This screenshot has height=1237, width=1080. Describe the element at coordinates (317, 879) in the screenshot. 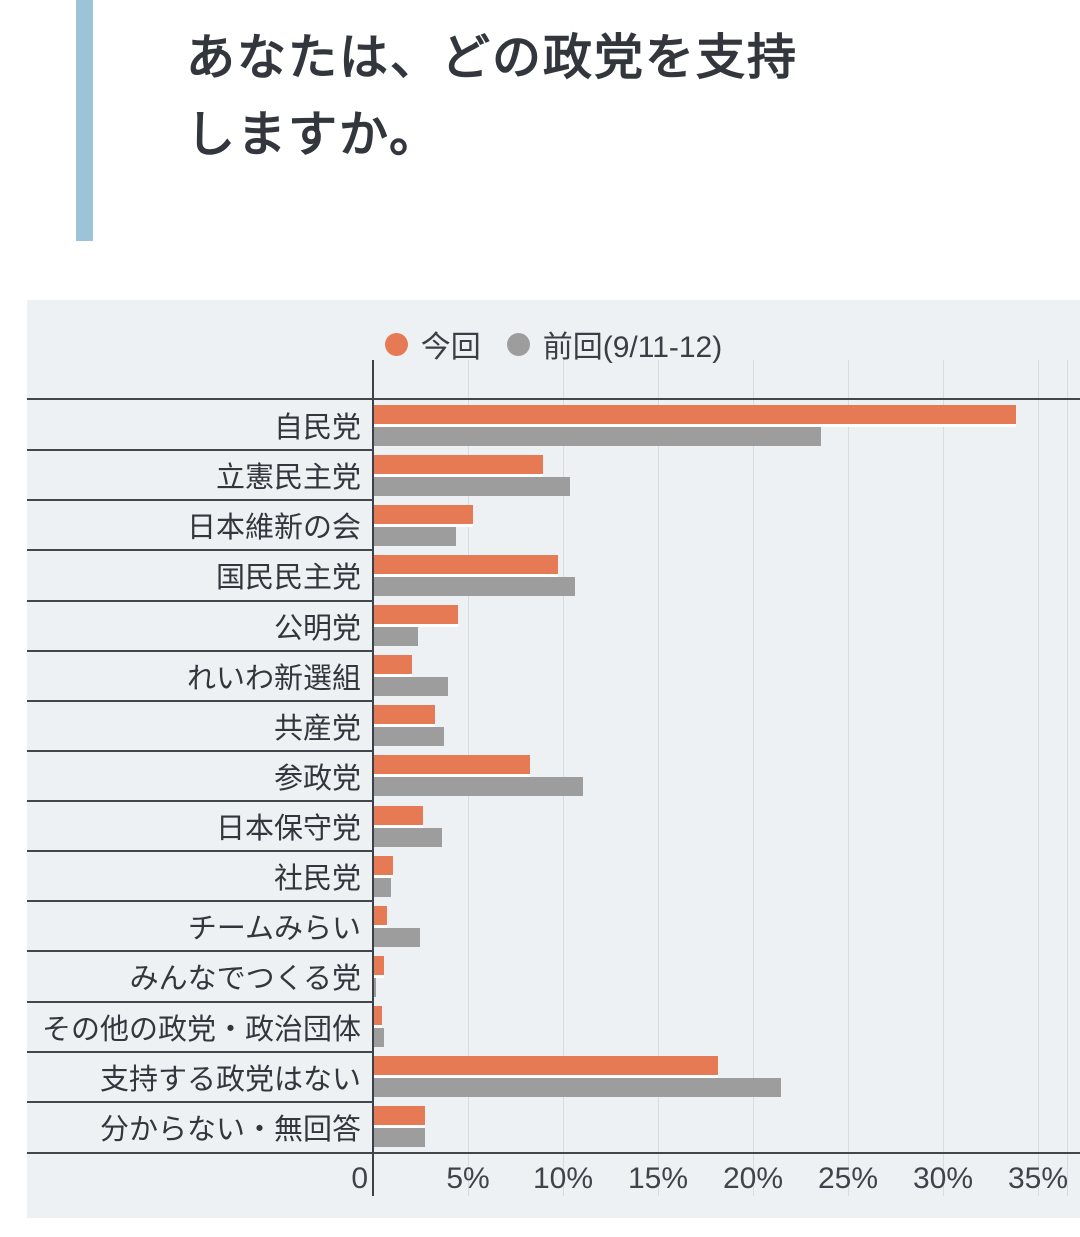

I see `category-label: 社民党` at that location.